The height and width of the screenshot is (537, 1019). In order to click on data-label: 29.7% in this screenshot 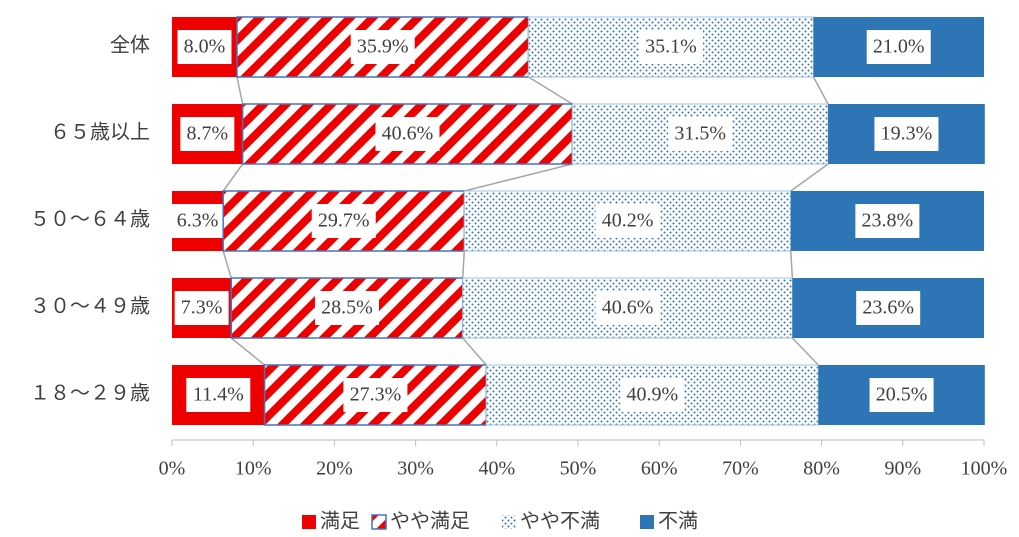, I will do `click(344, 221)`.